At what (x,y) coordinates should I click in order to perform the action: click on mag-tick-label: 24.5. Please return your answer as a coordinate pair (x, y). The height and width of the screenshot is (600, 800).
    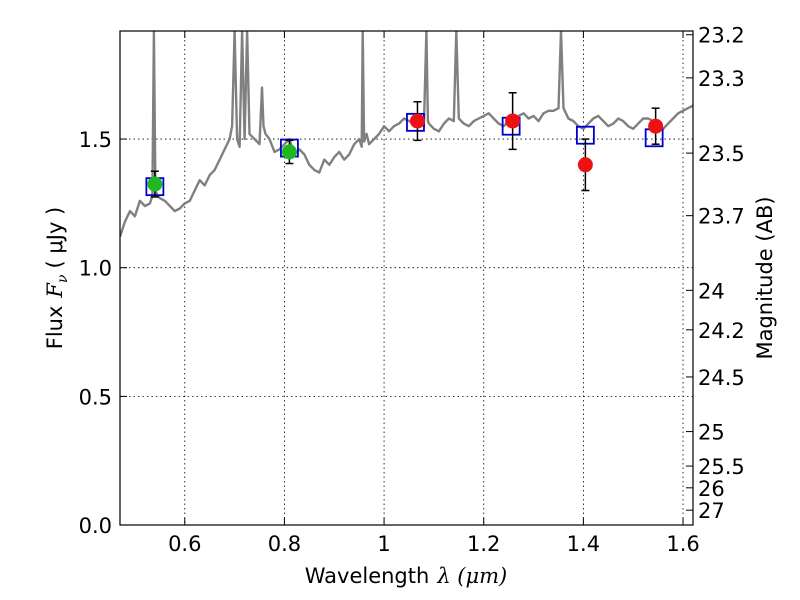
    Looking at the image, I should click on (721, 378).